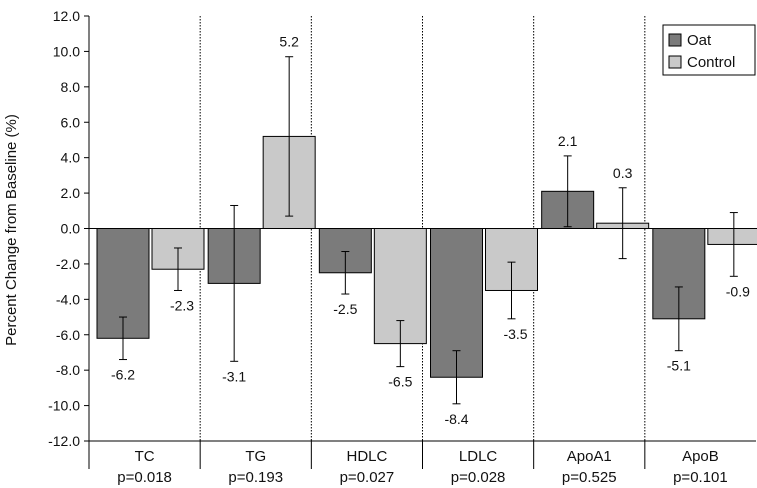 The height and width of the screenshot is (488, 757). Describe the element at coordinates (255, 477) in the screenshot. I see `p-value-label: p=0.193` at that location.